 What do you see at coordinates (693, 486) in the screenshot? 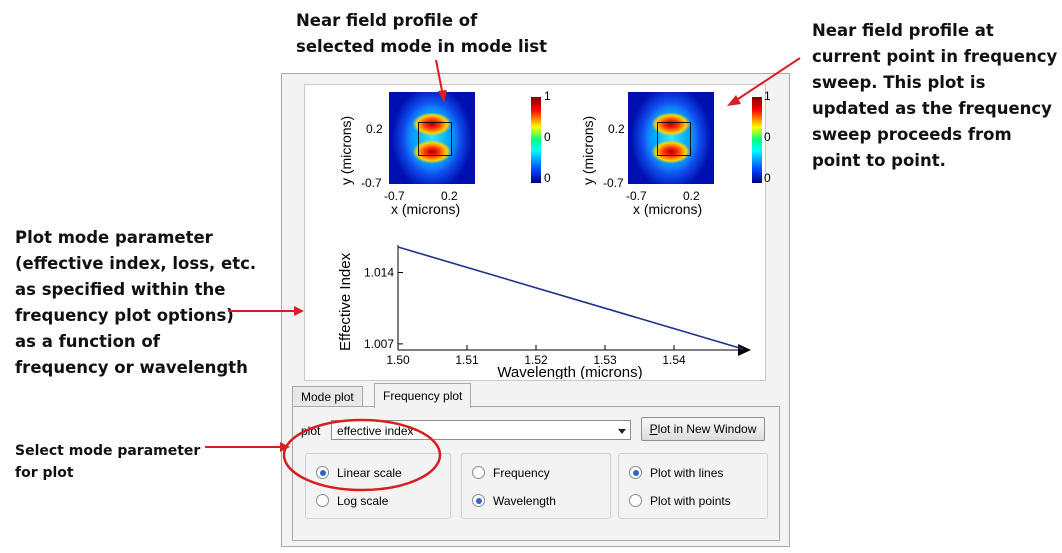
I see `plot-style-group: Plot with lines Plot with points` at bounding box center [693, 486].